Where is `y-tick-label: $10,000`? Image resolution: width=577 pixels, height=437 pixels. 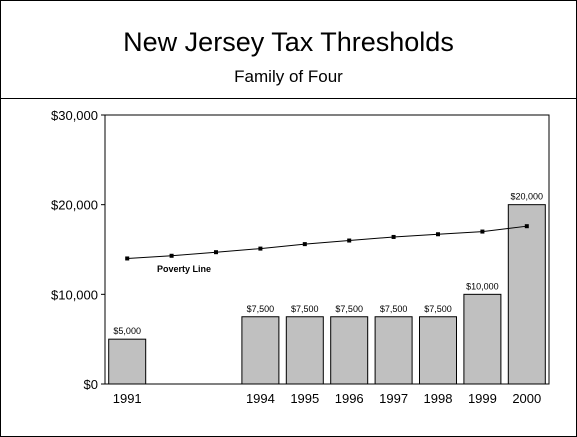
y-tick-label: $10,000 is located at coordinates (74, 294).